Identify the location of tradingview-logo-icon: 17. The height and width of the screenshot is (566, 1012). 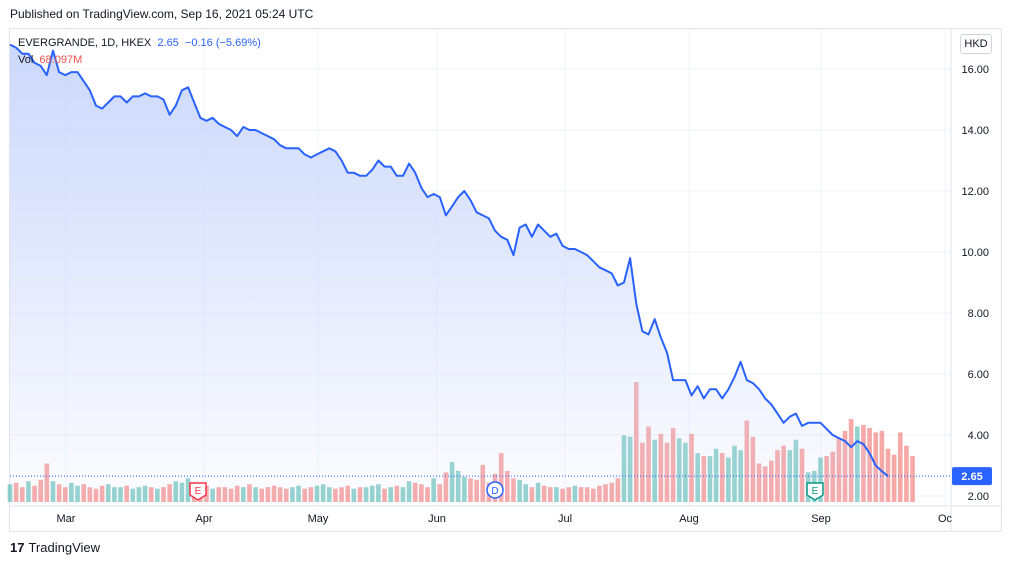
(17, 547).